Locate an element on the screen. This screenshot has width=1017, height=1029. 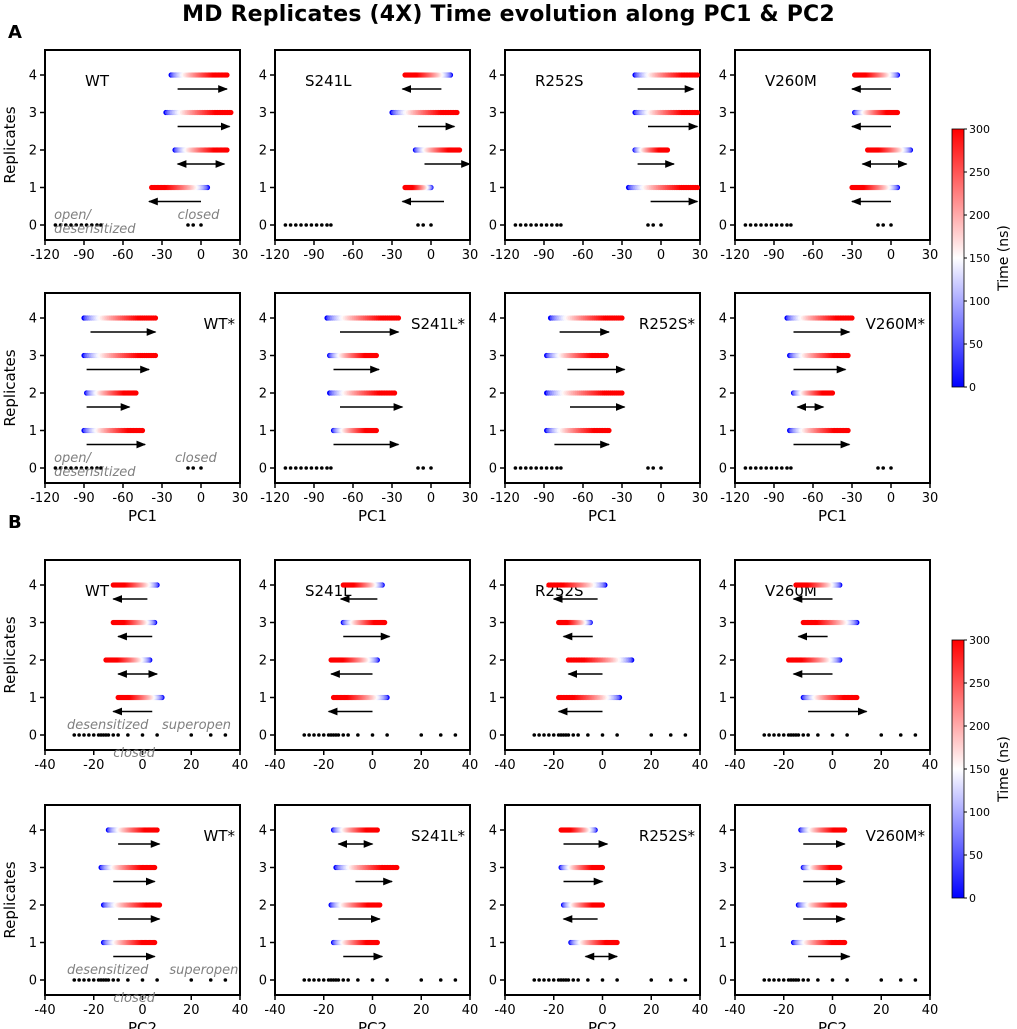
x-tick-label: -20 is located at coordinates (783, 1010).